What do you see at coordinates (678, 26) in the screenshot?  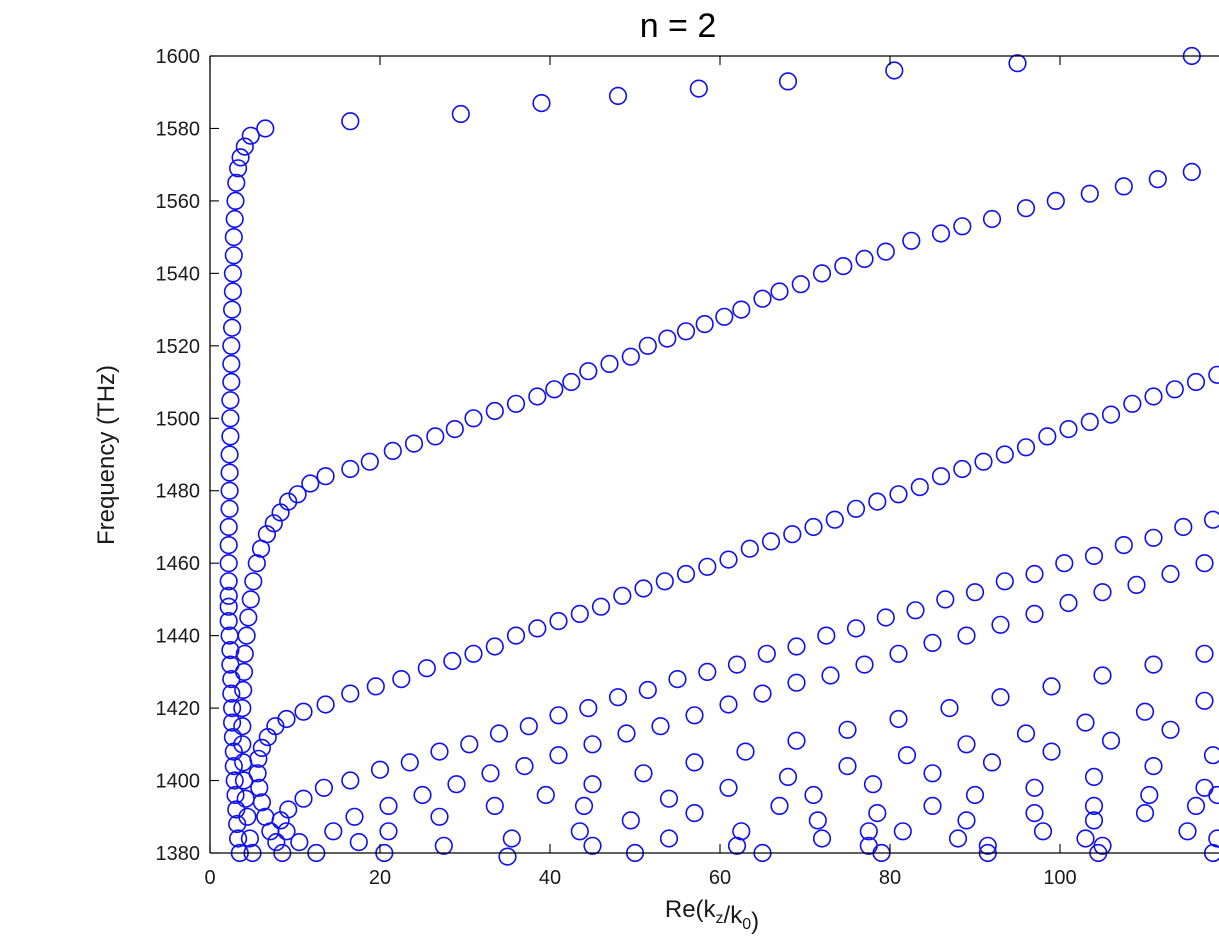 I see `chart-title: n = 2` at bounding box center [678, 26].